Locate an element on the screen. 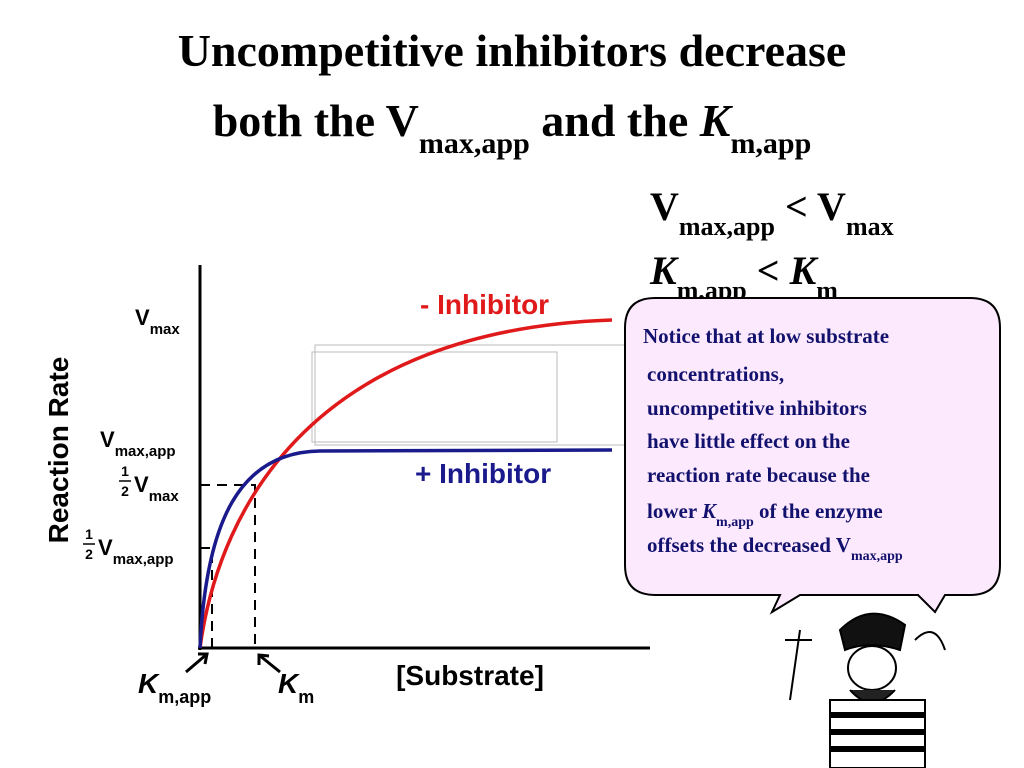  text: < V is located at coordinates (810, 206).